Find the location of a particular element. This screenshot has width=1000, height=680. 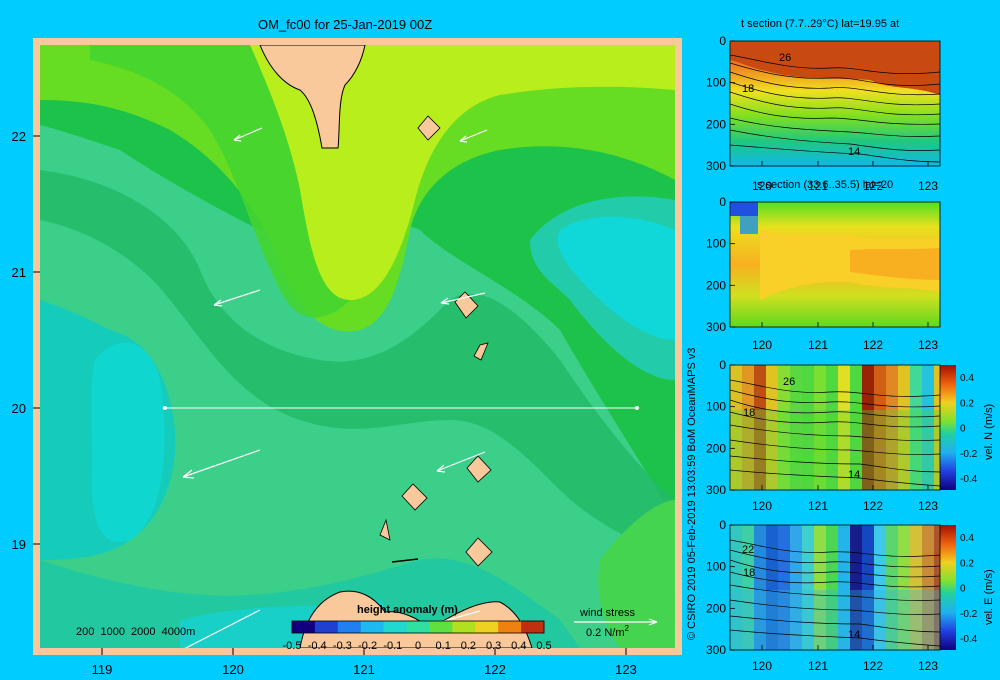

lat-tick-label: 21 is located at coordinates (19, 272).